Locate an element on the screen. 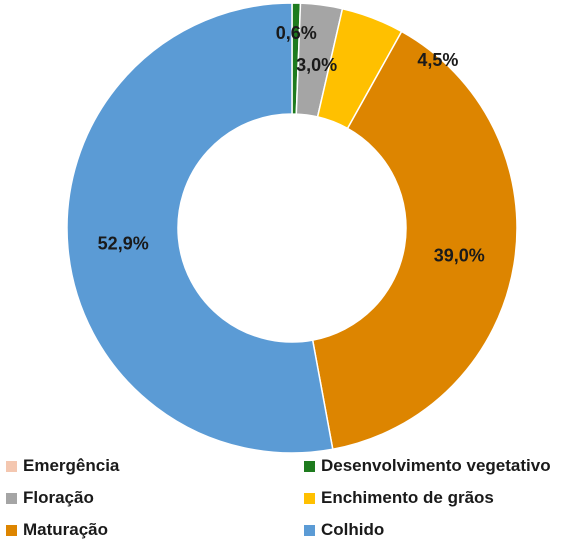 The width and height of the screenshot is (580, 545). slice-label-enchimento-de-graos: 4,5% is located at coordinates (437, 60).